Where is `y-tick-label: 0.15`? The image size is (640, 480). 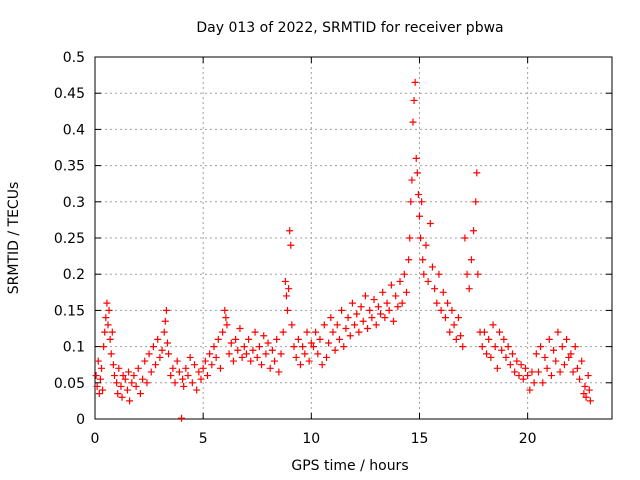 y-tick-label: 0.15 is located at coordinates (69, 311).